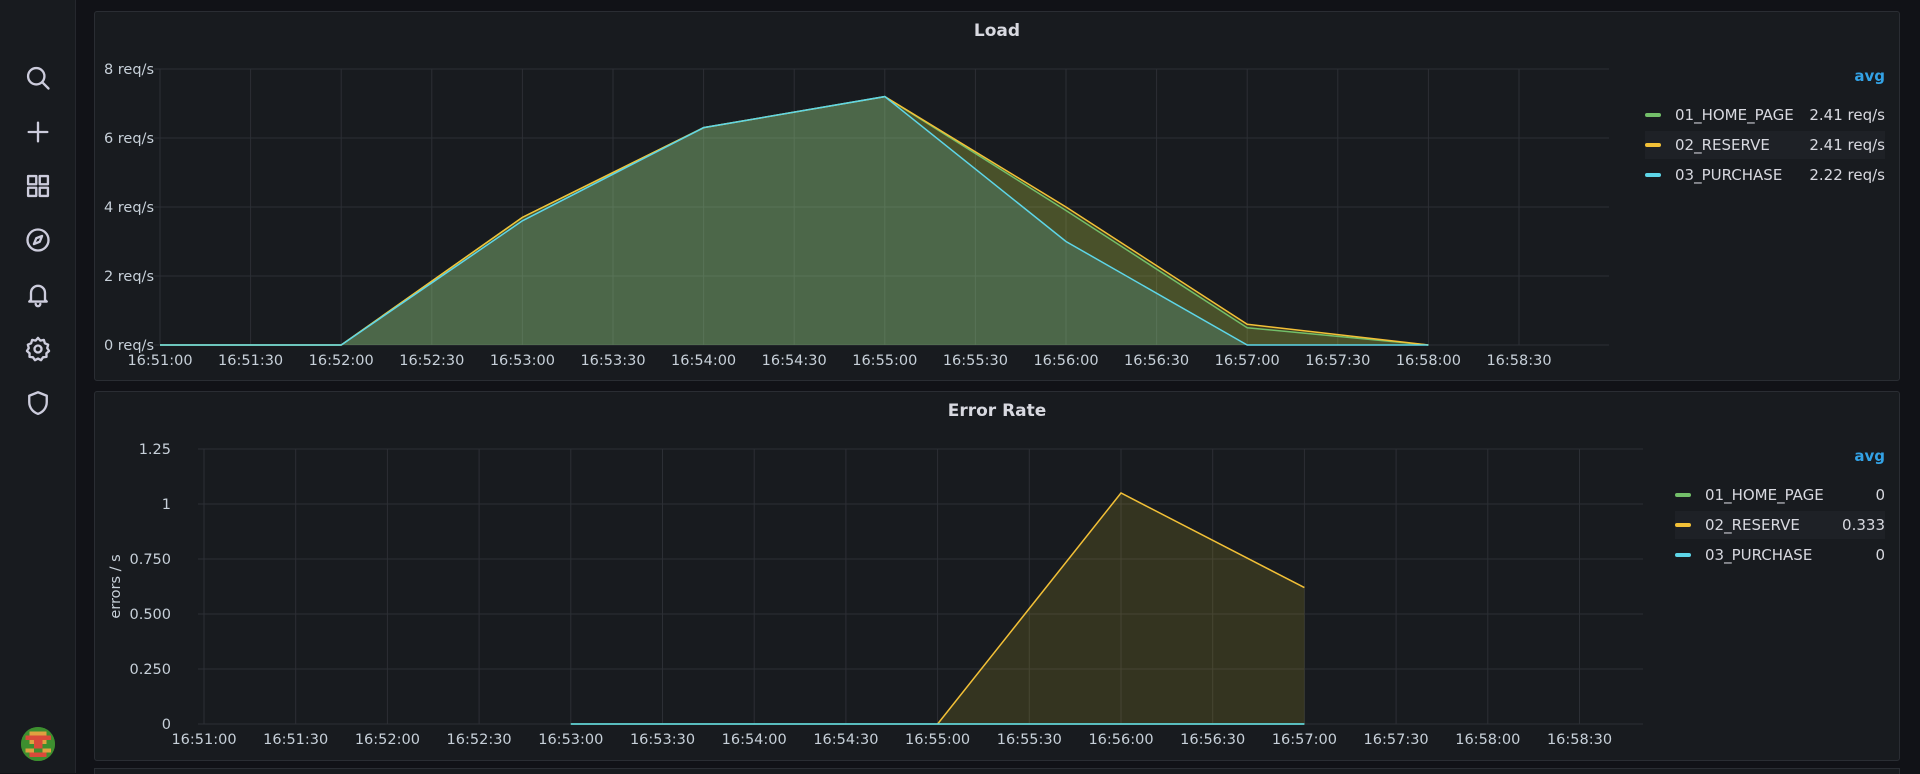 This screenshot has height=774, width=1920. What do you see at coordinates (129, 139) in the screenshot?
I see `y-tick-label: 6 req/s` at bounding box center [129, 139].